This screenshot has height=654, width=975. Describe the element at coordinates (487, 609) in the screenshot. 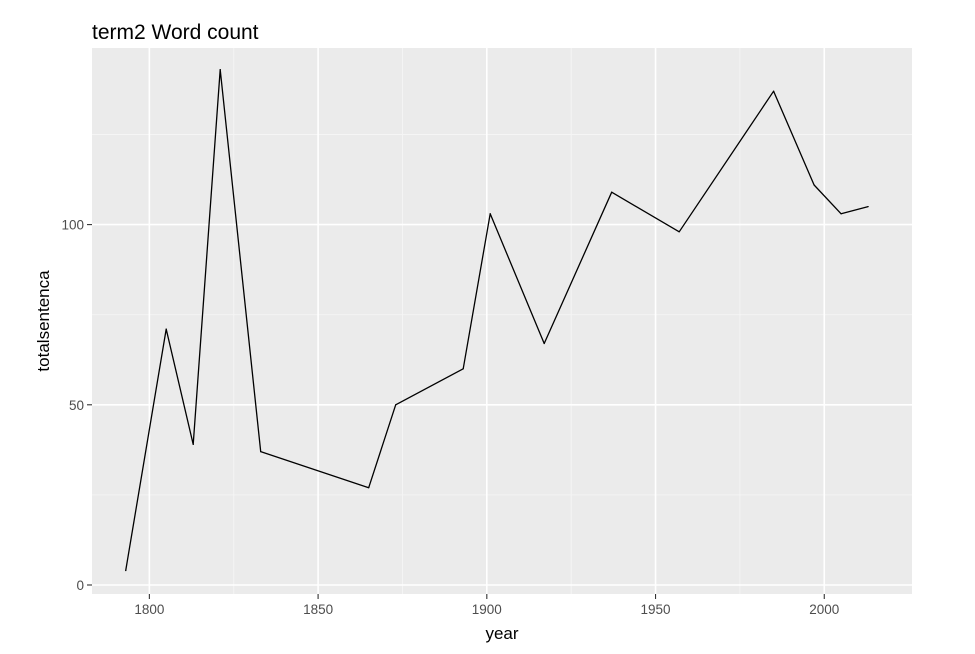

I see `x-tick-label: 1900` at that location.